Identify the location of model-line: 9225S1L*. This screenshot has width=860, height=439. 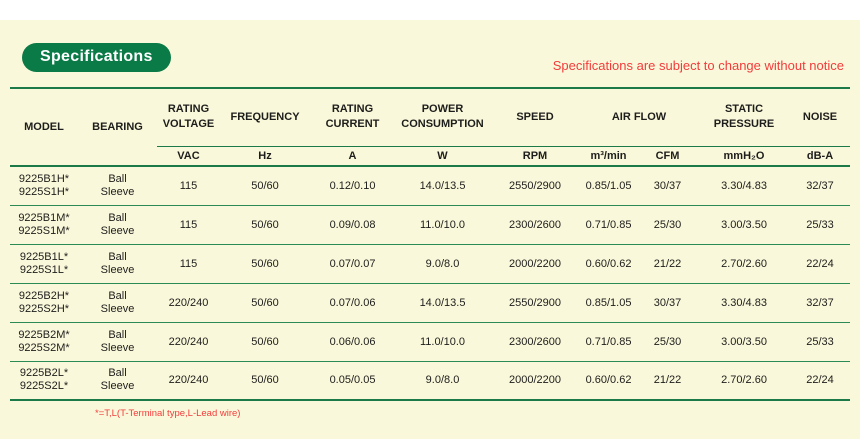
(44, 269).